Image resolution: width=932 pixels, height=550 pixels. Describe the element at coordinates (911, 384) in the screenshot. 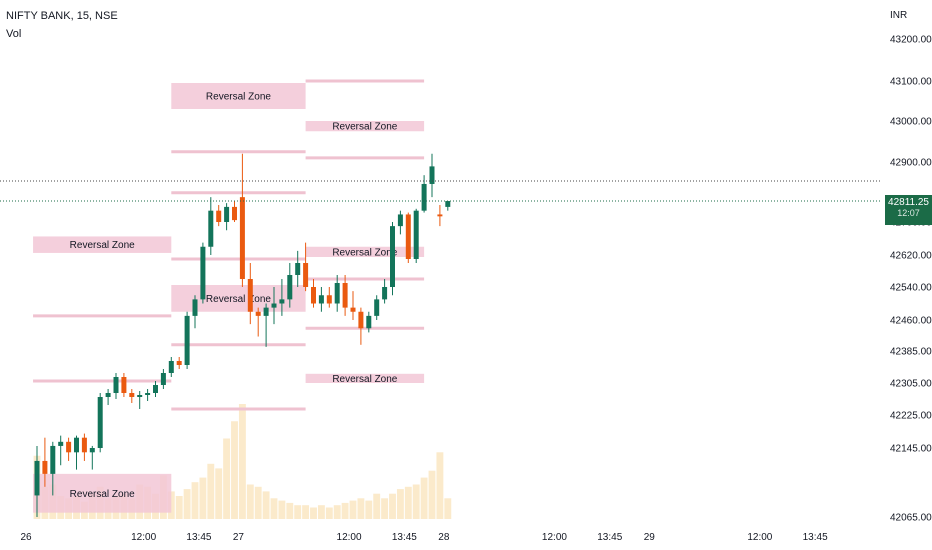

I see `y-tick-label: 42305.00` at that location.